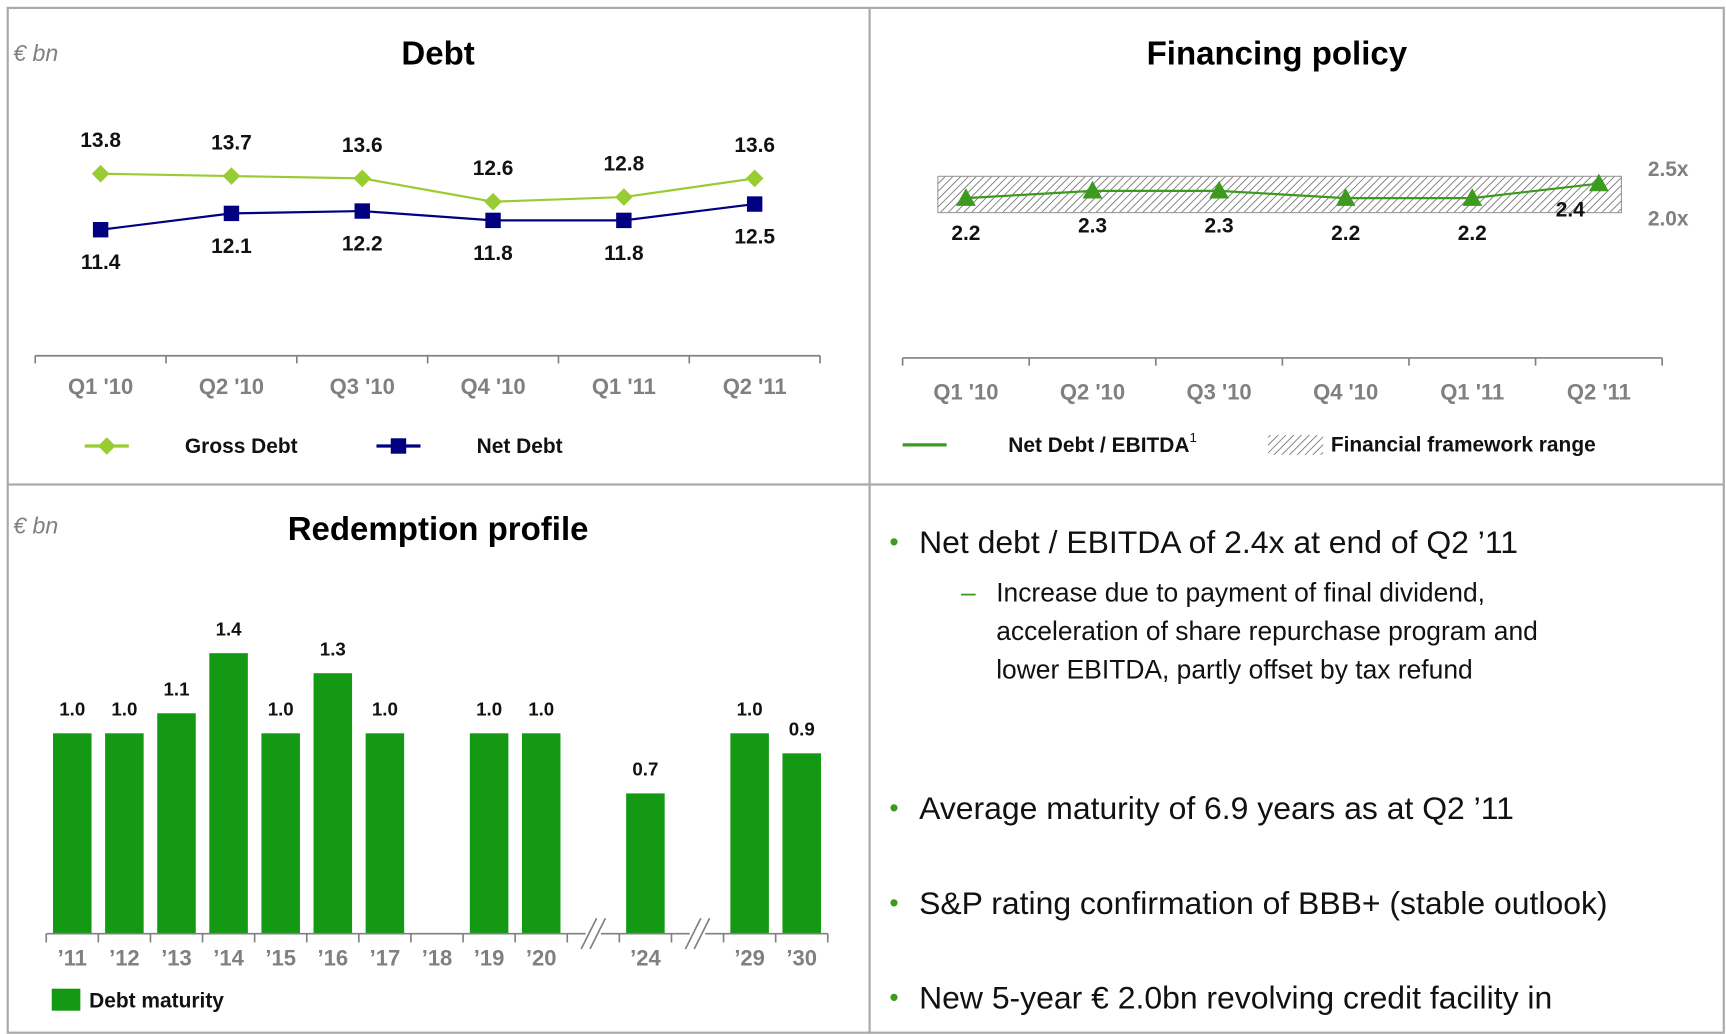 This screenshot has width=1726, height=1034. I want to click on x-tick-label: ’18, so click(437, 957).